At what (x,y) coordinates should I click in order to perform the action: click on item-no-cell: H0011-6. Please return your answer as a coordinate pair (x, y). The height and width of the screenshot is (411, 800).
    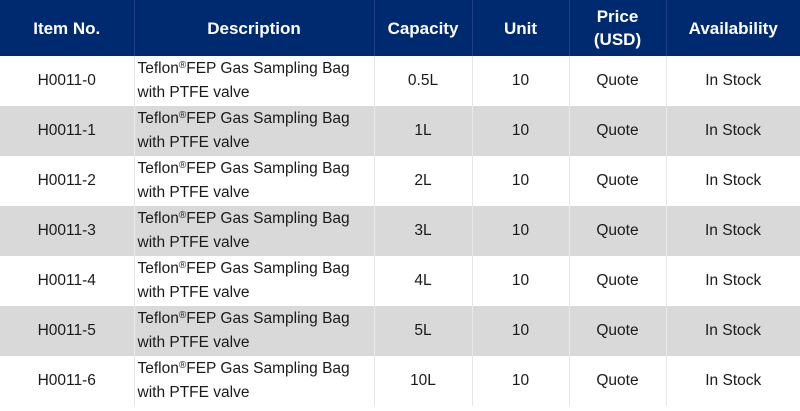
    Looking at the image, I should click on (67, 381).